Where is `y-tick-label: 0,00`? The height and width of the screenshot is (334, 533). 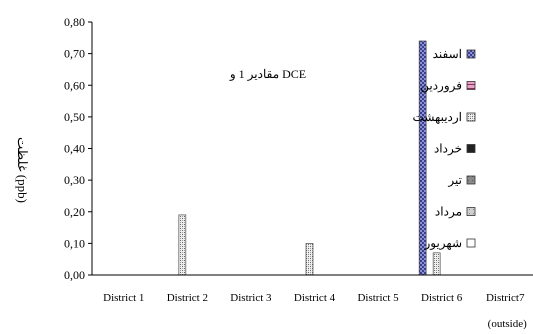
y-tick-label: 0,00 is located at coordinates (74, 275).